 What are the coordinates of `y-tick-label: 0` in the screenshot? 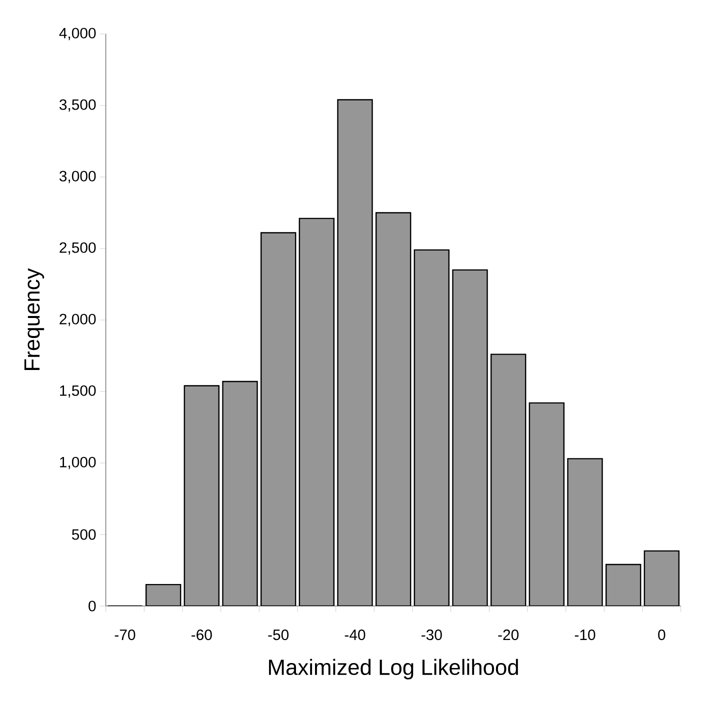 It's located at (92, 606).